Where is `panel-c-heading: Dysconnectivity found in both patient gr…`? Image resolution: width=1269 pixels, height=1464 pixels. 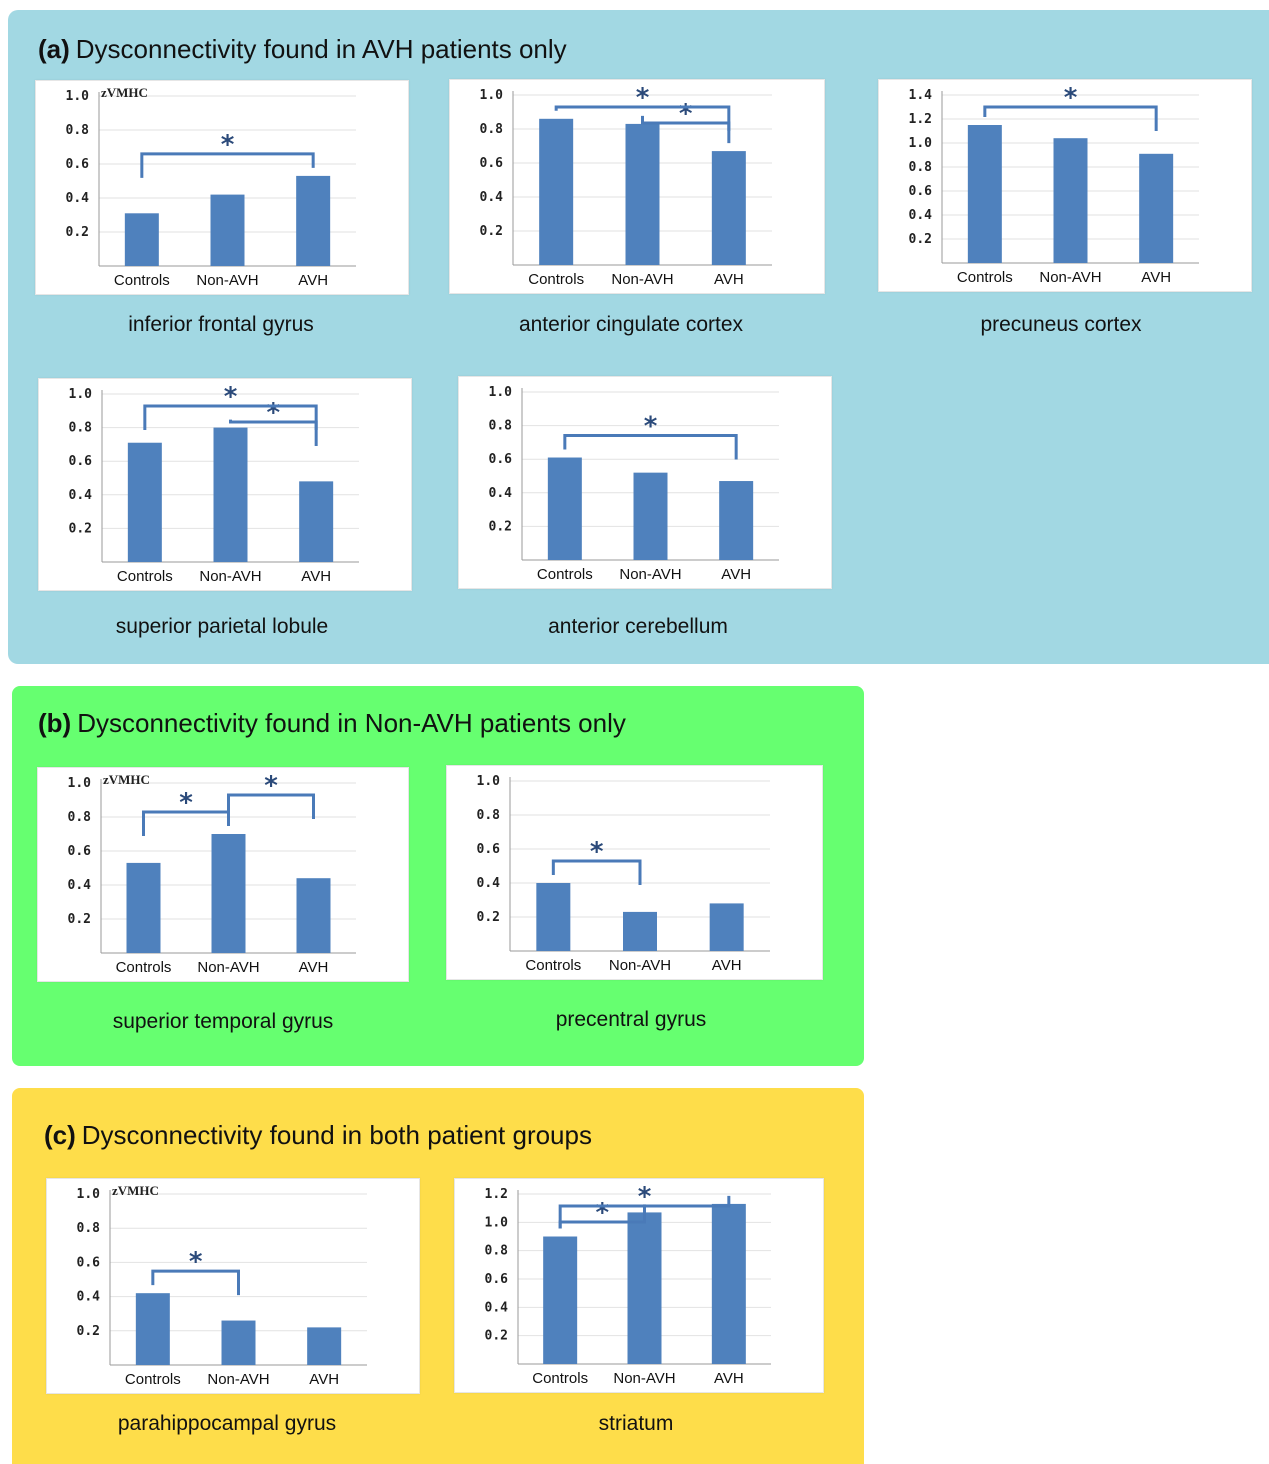
panel-c-heading: Dysconnectivity found in both patient gr… is located at coordinates (336, 1135).